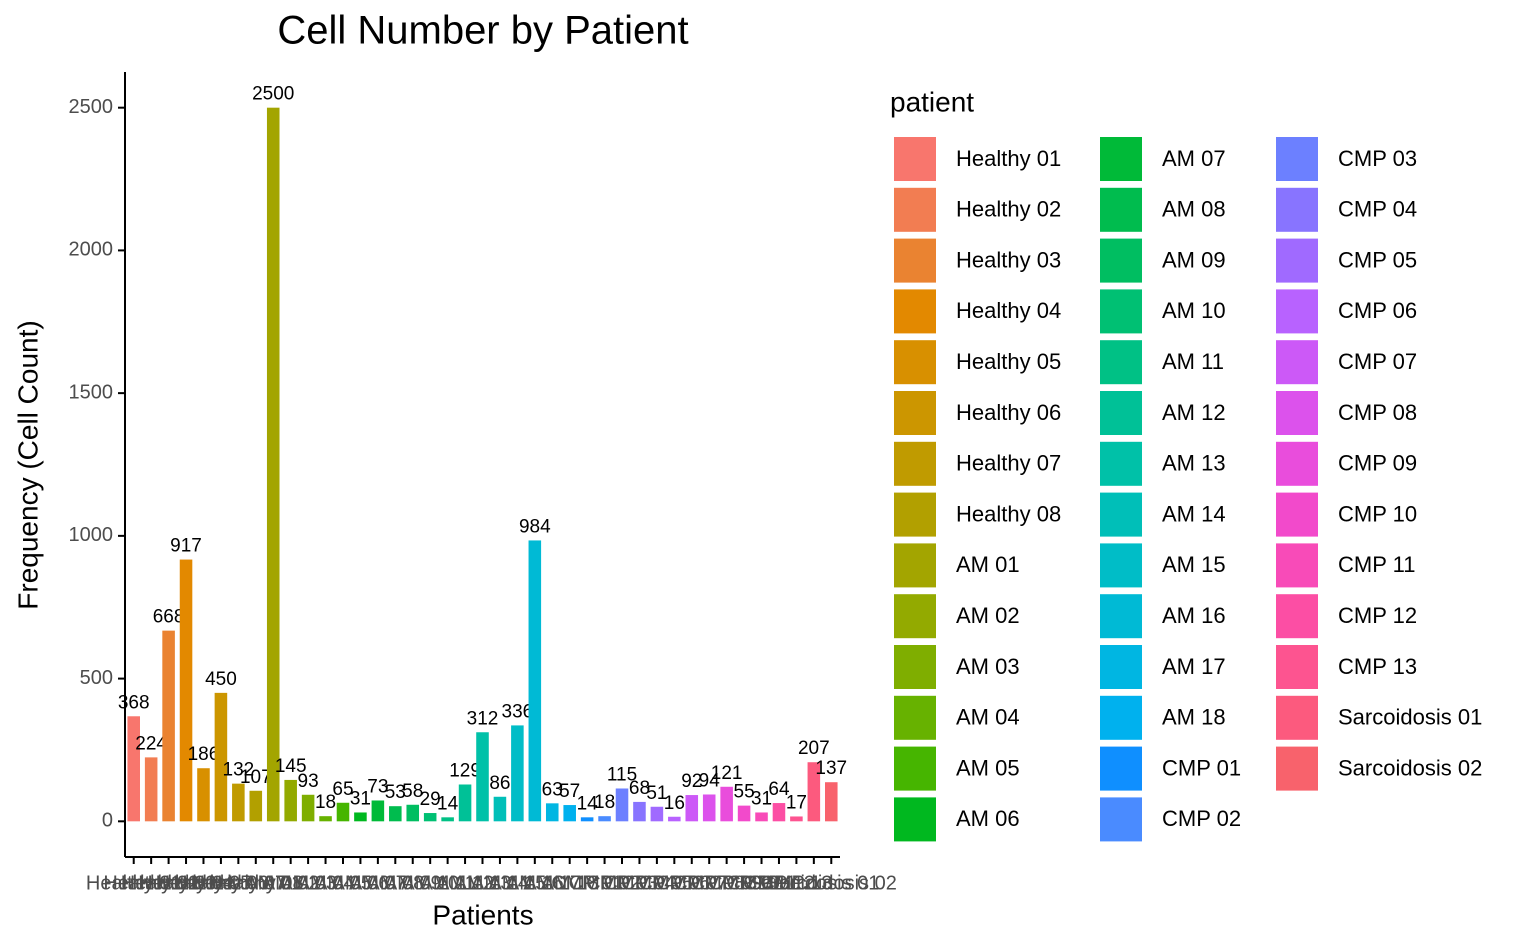 The image size is (1540, 951). I want to click on legend-label: Healthy 02, so click(1008, 209).